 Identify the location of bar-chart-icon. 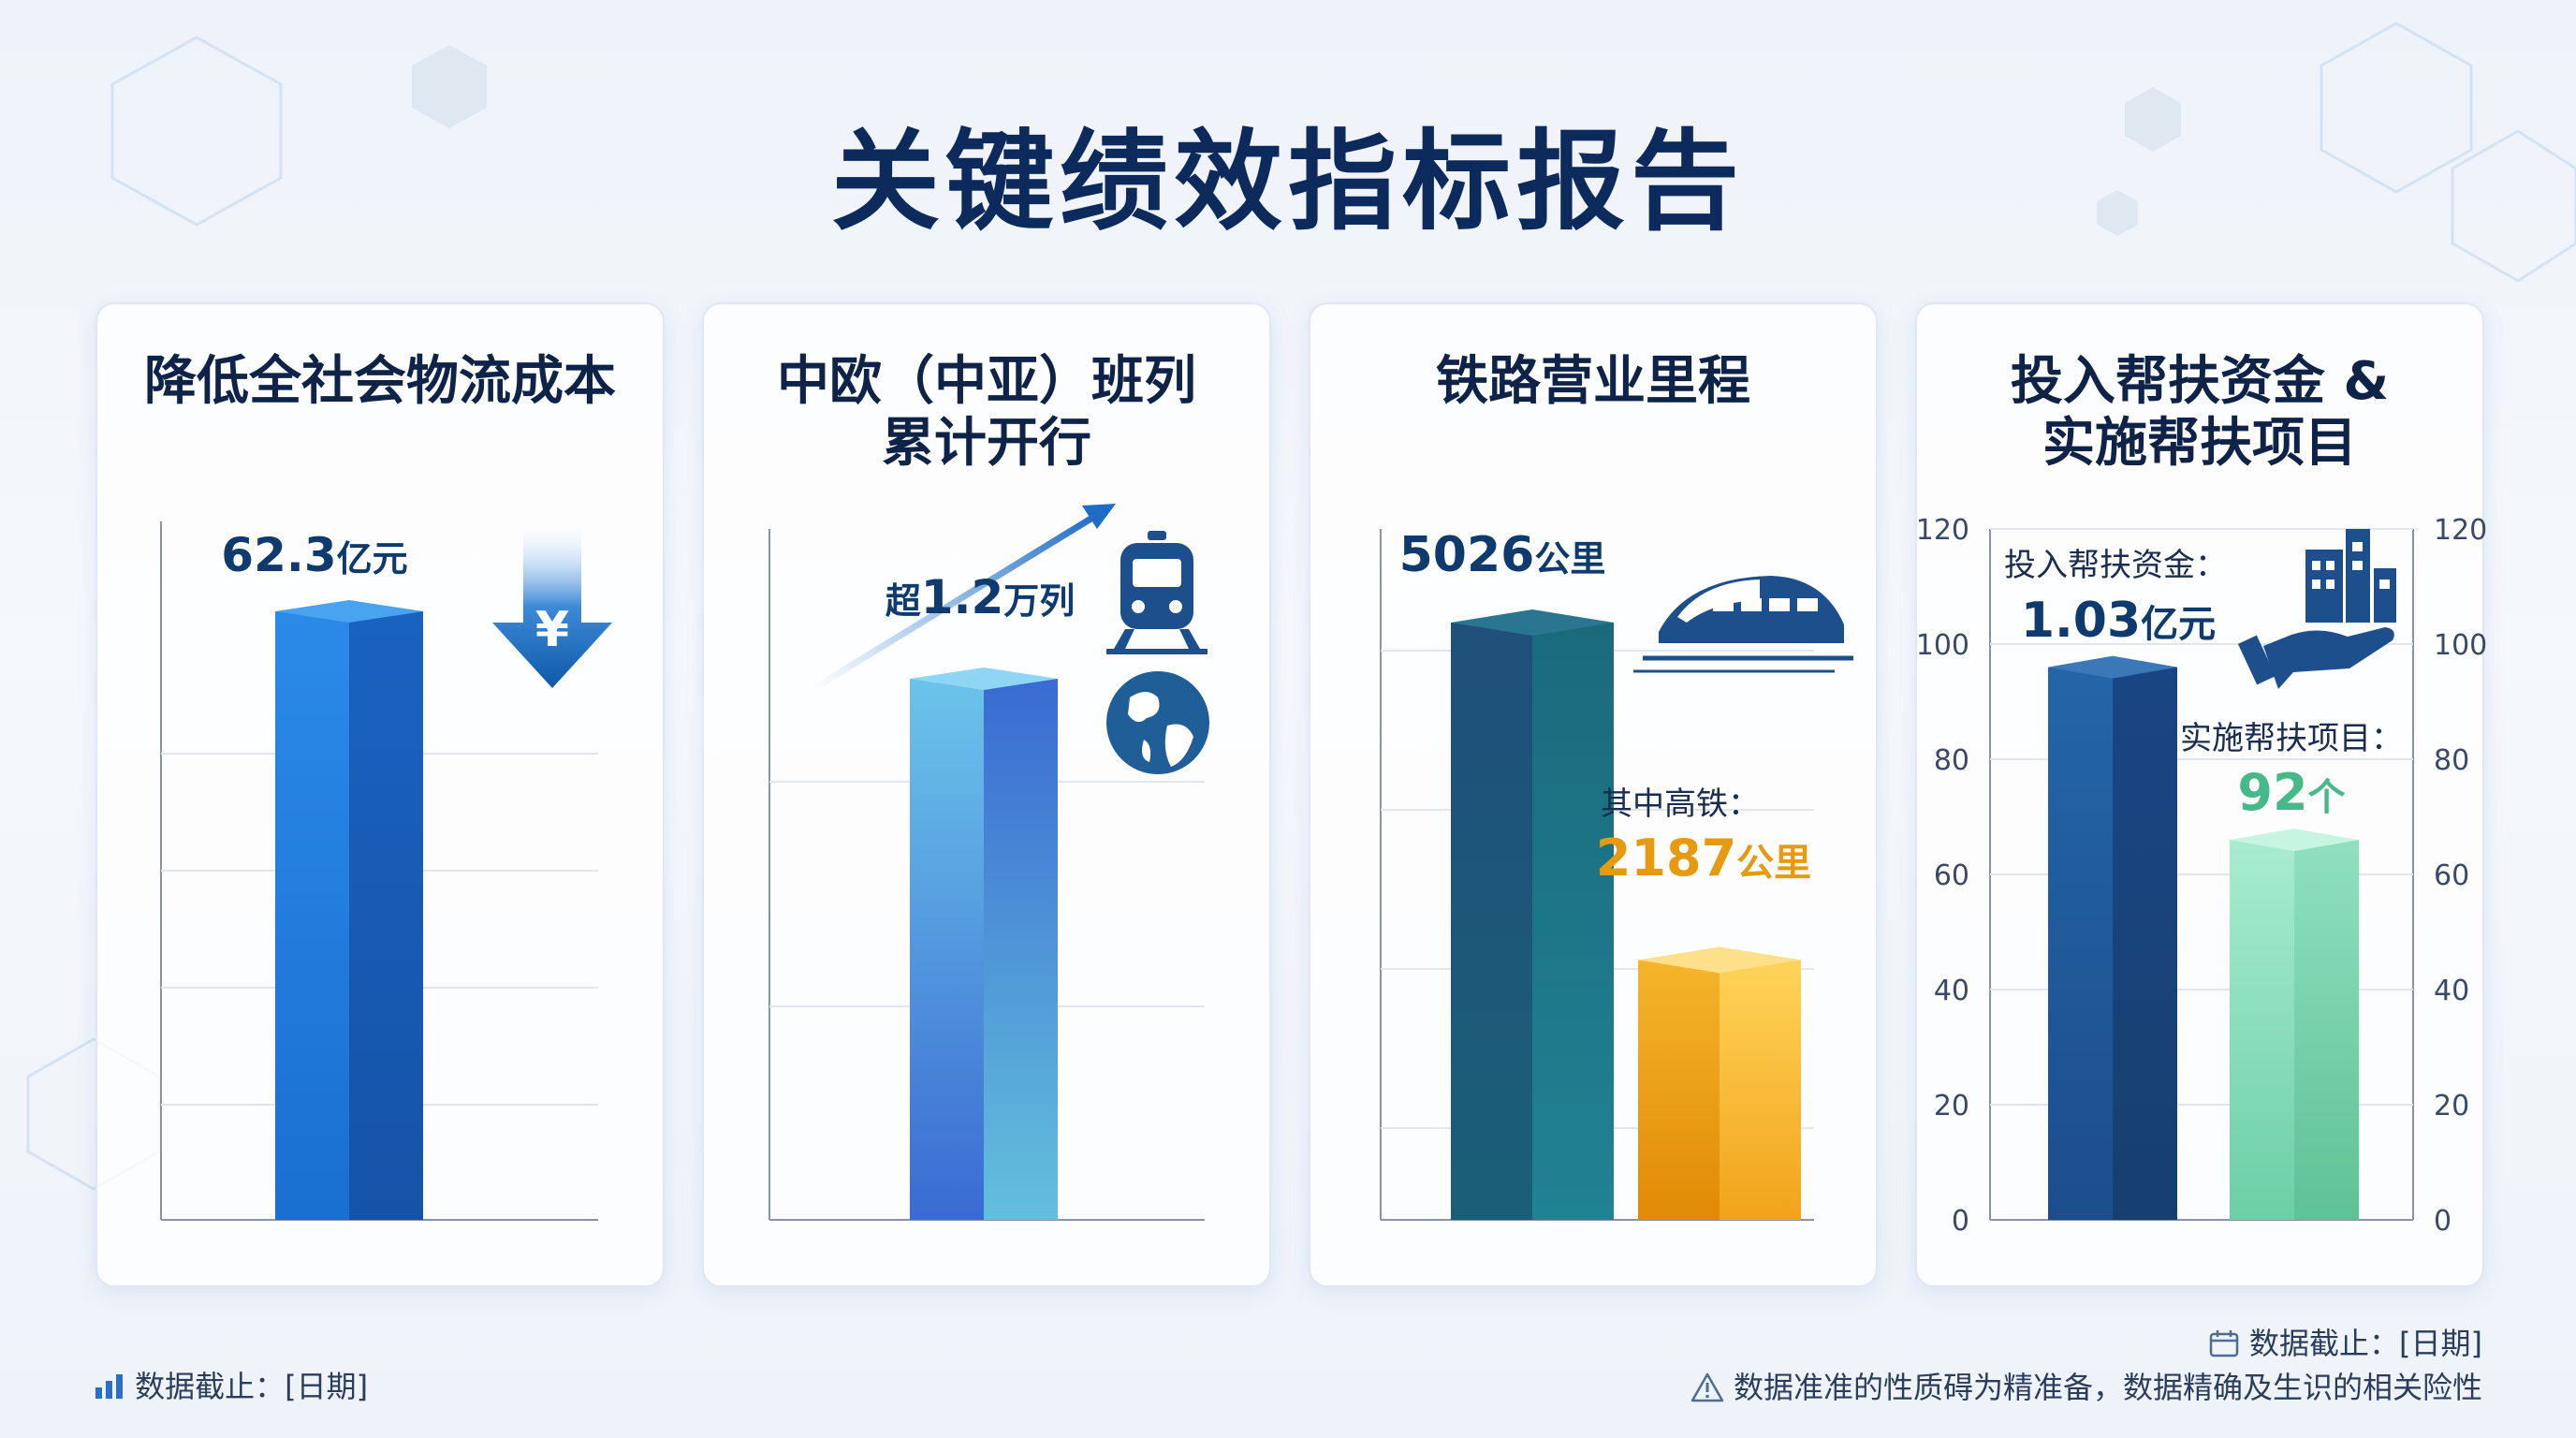
(109, 1386).